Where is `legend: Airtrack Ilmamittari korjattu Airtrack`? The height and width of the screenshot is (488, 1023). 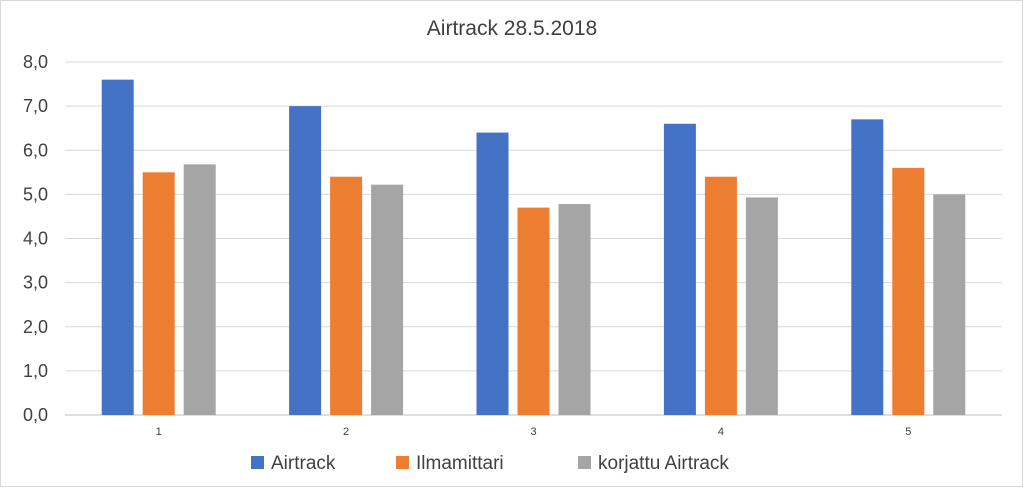
legend: Airtrack Ilmamittari korjattu Airtrack is located at coordinates (490, 463).